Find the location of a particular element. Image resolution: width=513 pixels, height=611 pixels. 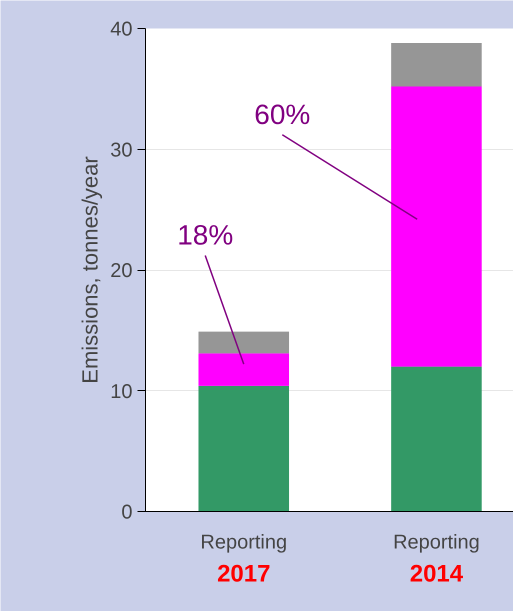

y-axis-title: Emissions, tonnes/year is located at coordinates (89, 270).